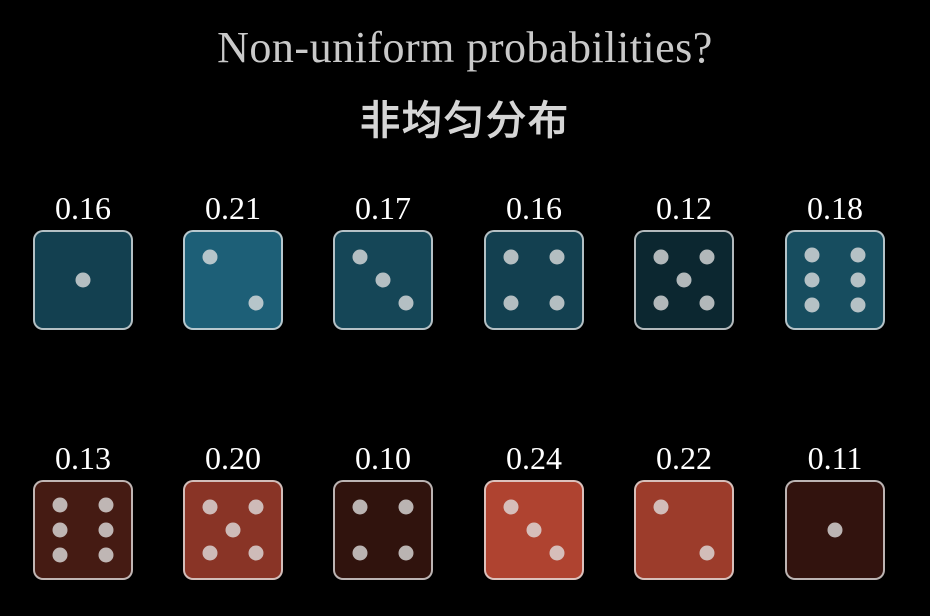 The height and width of the screenshot is (616, 930). What do you see at coordinates (233, 458) in the screenshot?
I see `probability-label: 0.20` at bounding box center [233, 458].